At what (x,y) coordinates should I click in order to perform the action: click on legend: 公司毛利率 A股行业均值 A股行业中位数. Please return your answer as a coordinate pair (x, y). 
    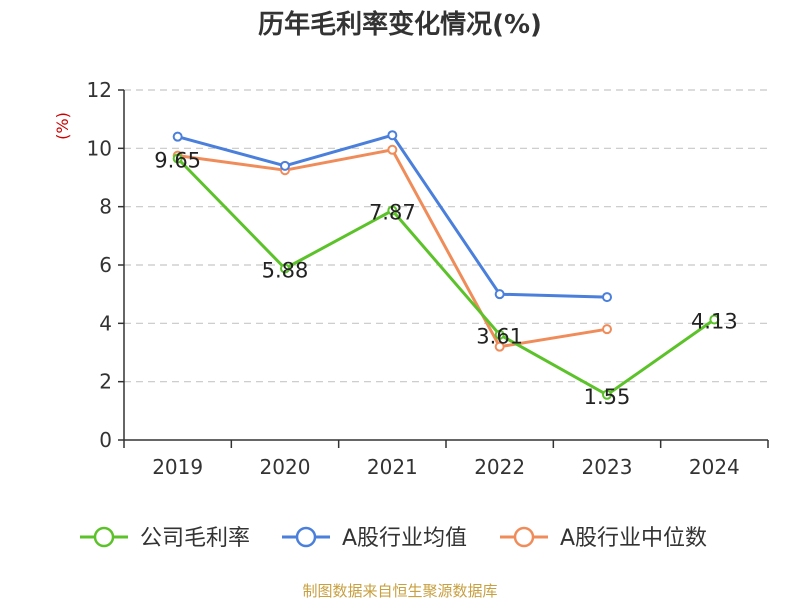
    Looking at the image, I should click on (393, 538).